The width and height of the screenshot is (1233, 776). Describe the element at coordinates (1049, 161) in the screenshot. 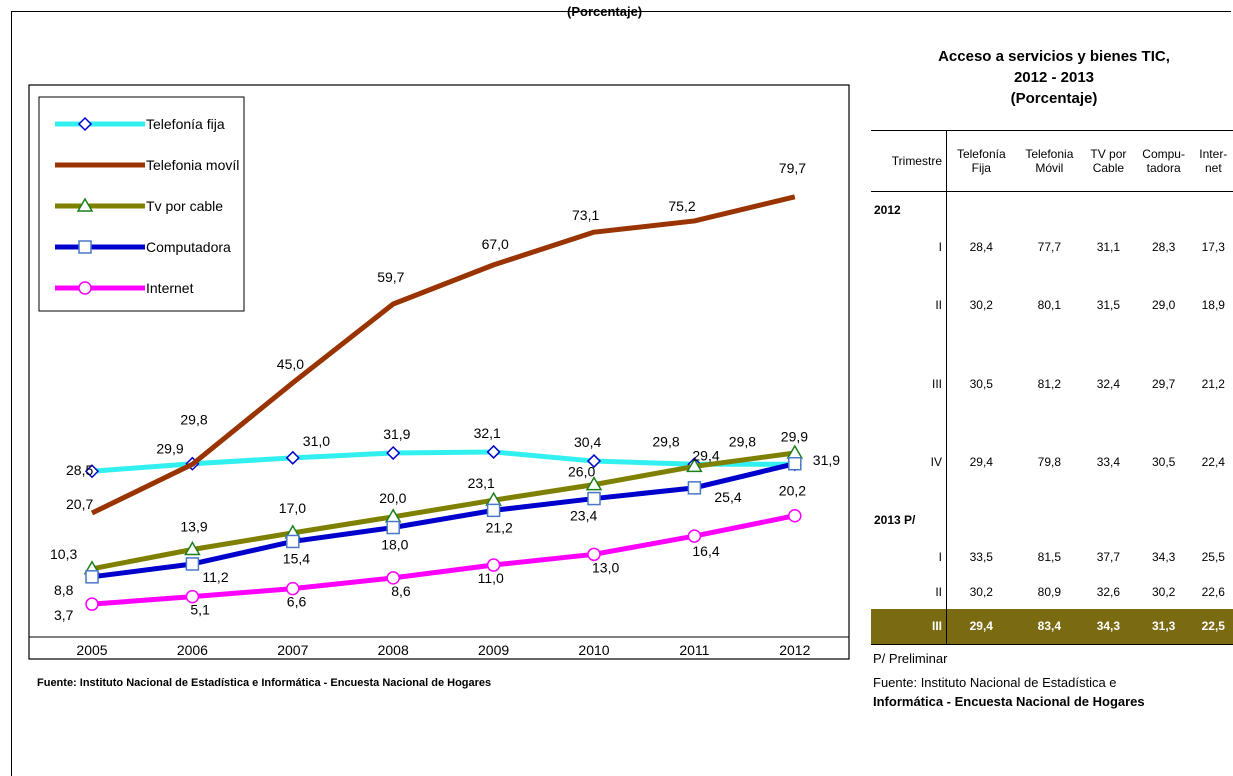

I see `header-telefonia-movil: Telefonia Móvil` at that location.